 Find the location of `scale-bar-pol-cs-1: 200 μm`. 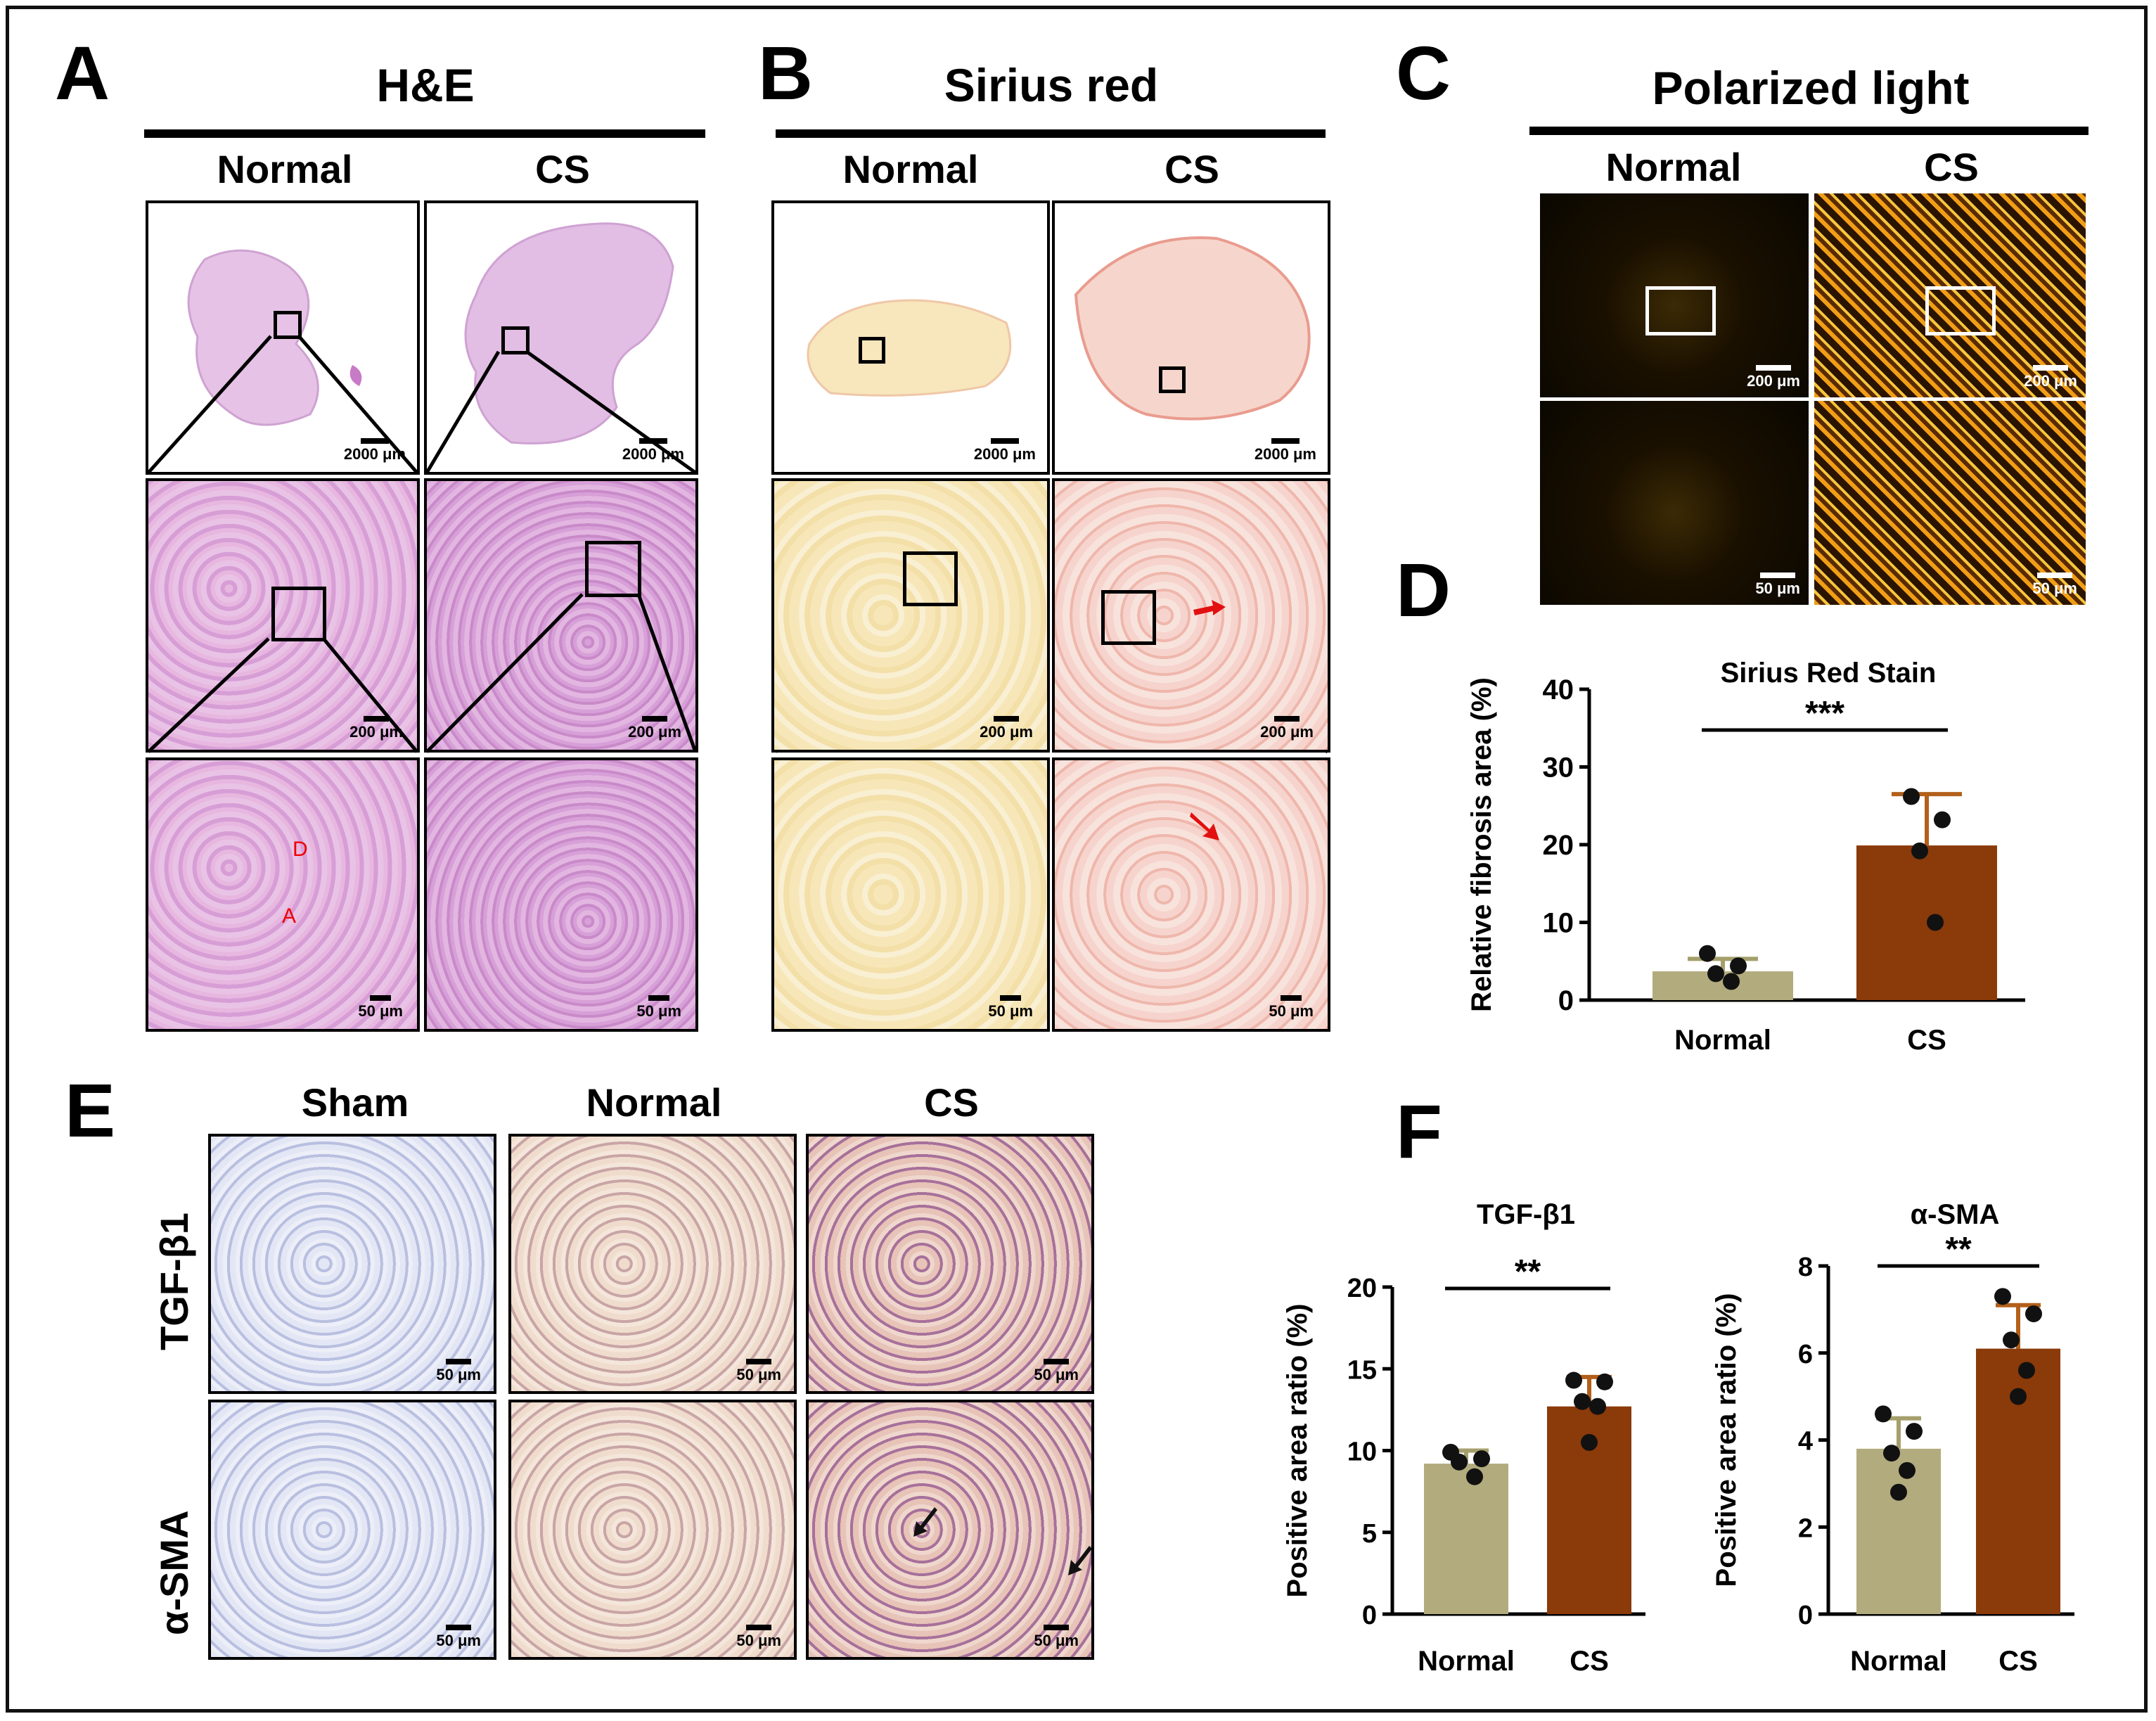

scale-bar-pol-cs-1: 200 μm is located at coordinates (2050, 378).